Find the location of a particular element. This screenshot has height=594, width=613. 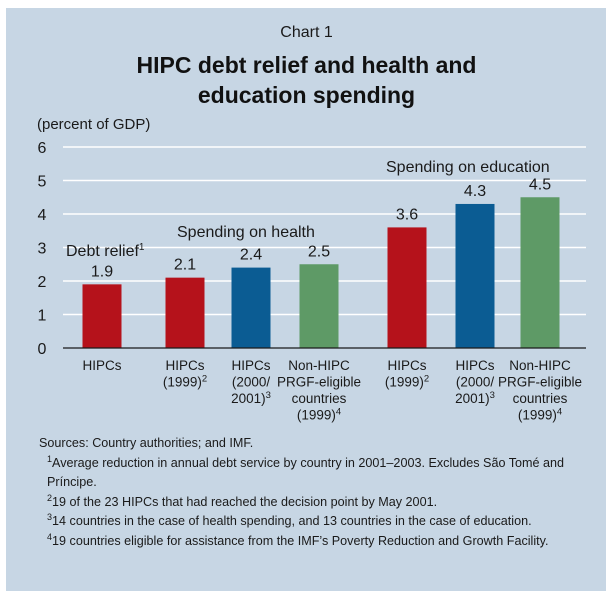

chart-title-line-2: education spending is located at coordinates (306, 95).